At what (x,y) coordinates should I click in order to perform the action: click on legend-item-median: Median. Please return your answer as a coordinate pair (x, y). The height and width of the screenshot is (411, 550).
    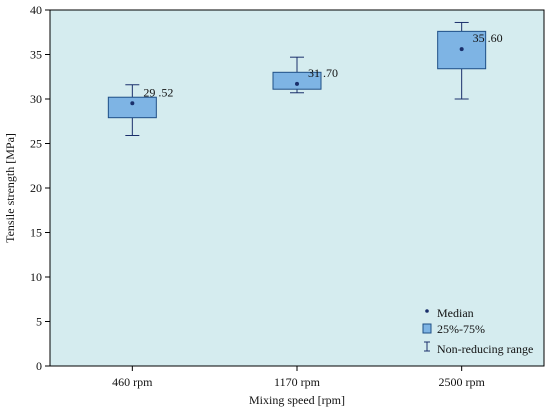
    Looking at the image, I should click on (449, 313).